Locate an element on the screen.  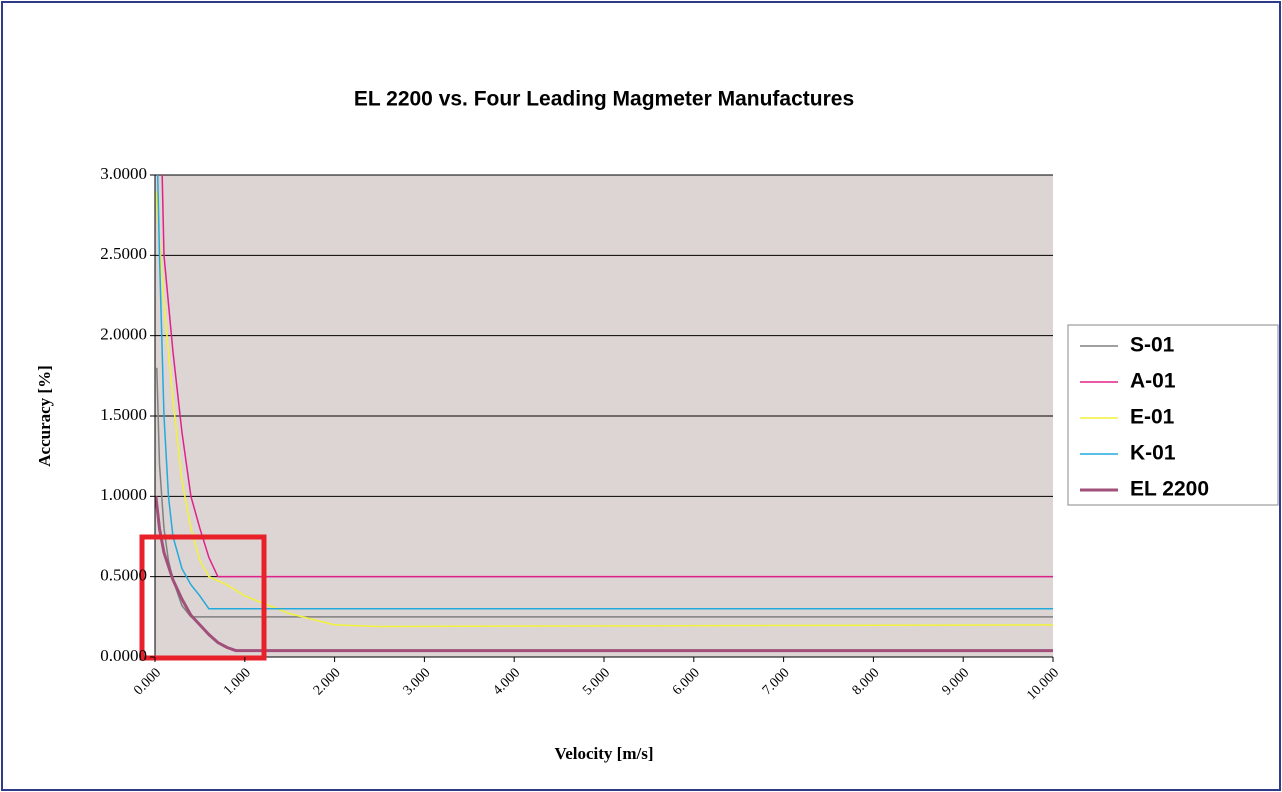
y-axis-label: Accuracy [%] is located at coordinates (44, 416).